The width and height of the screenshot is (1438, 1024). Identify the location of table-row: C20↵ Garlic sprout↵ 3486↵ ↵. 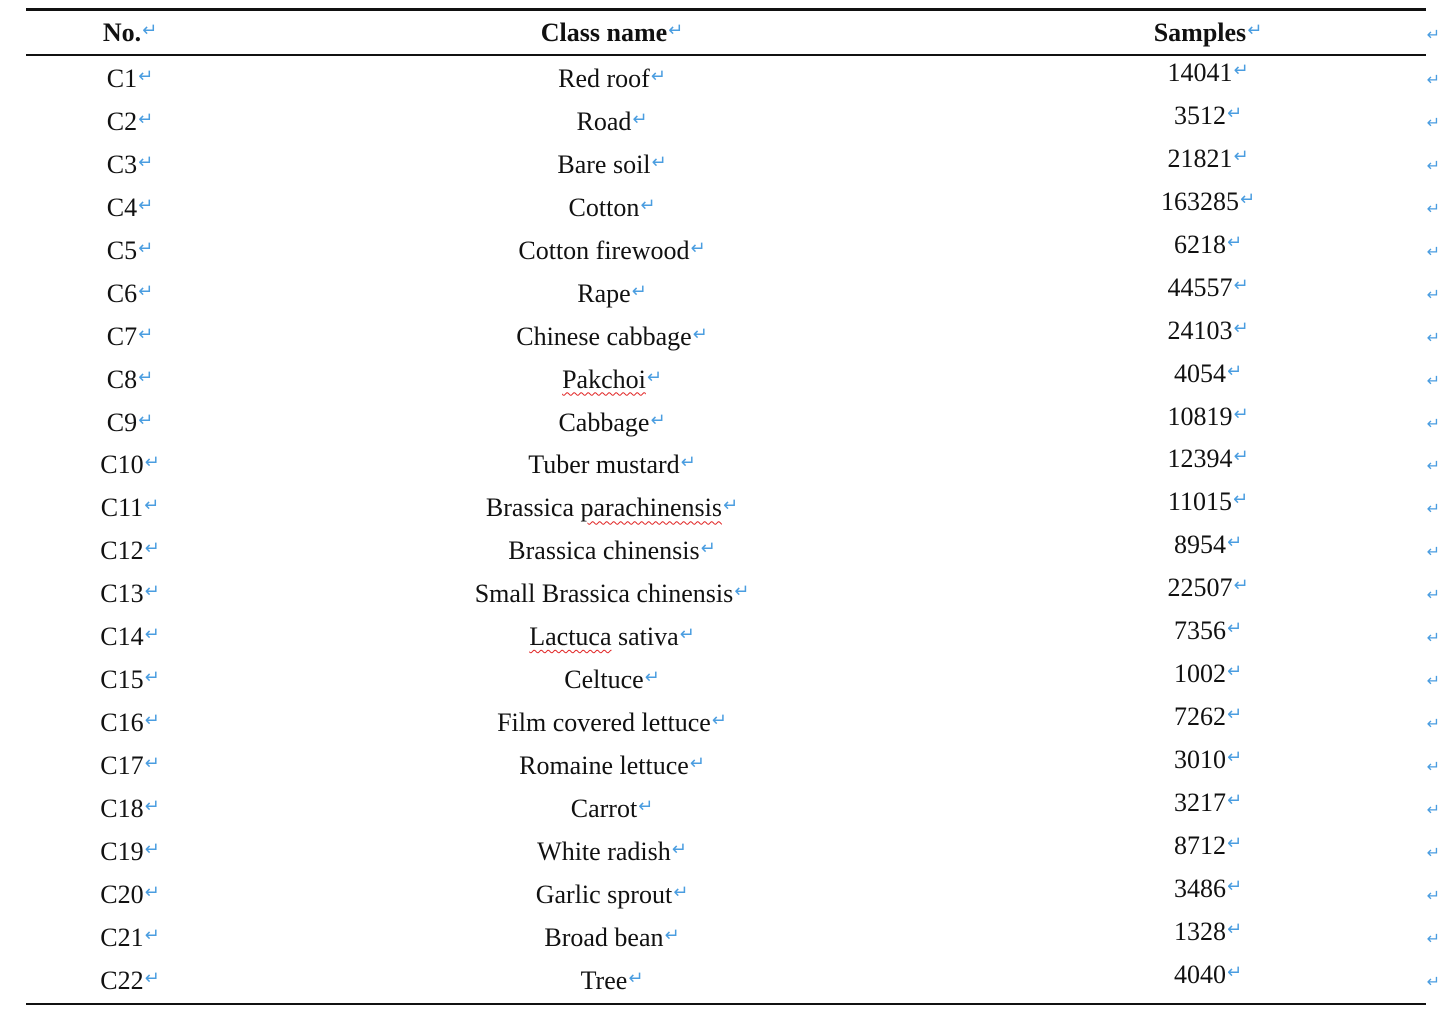
(732, 893).